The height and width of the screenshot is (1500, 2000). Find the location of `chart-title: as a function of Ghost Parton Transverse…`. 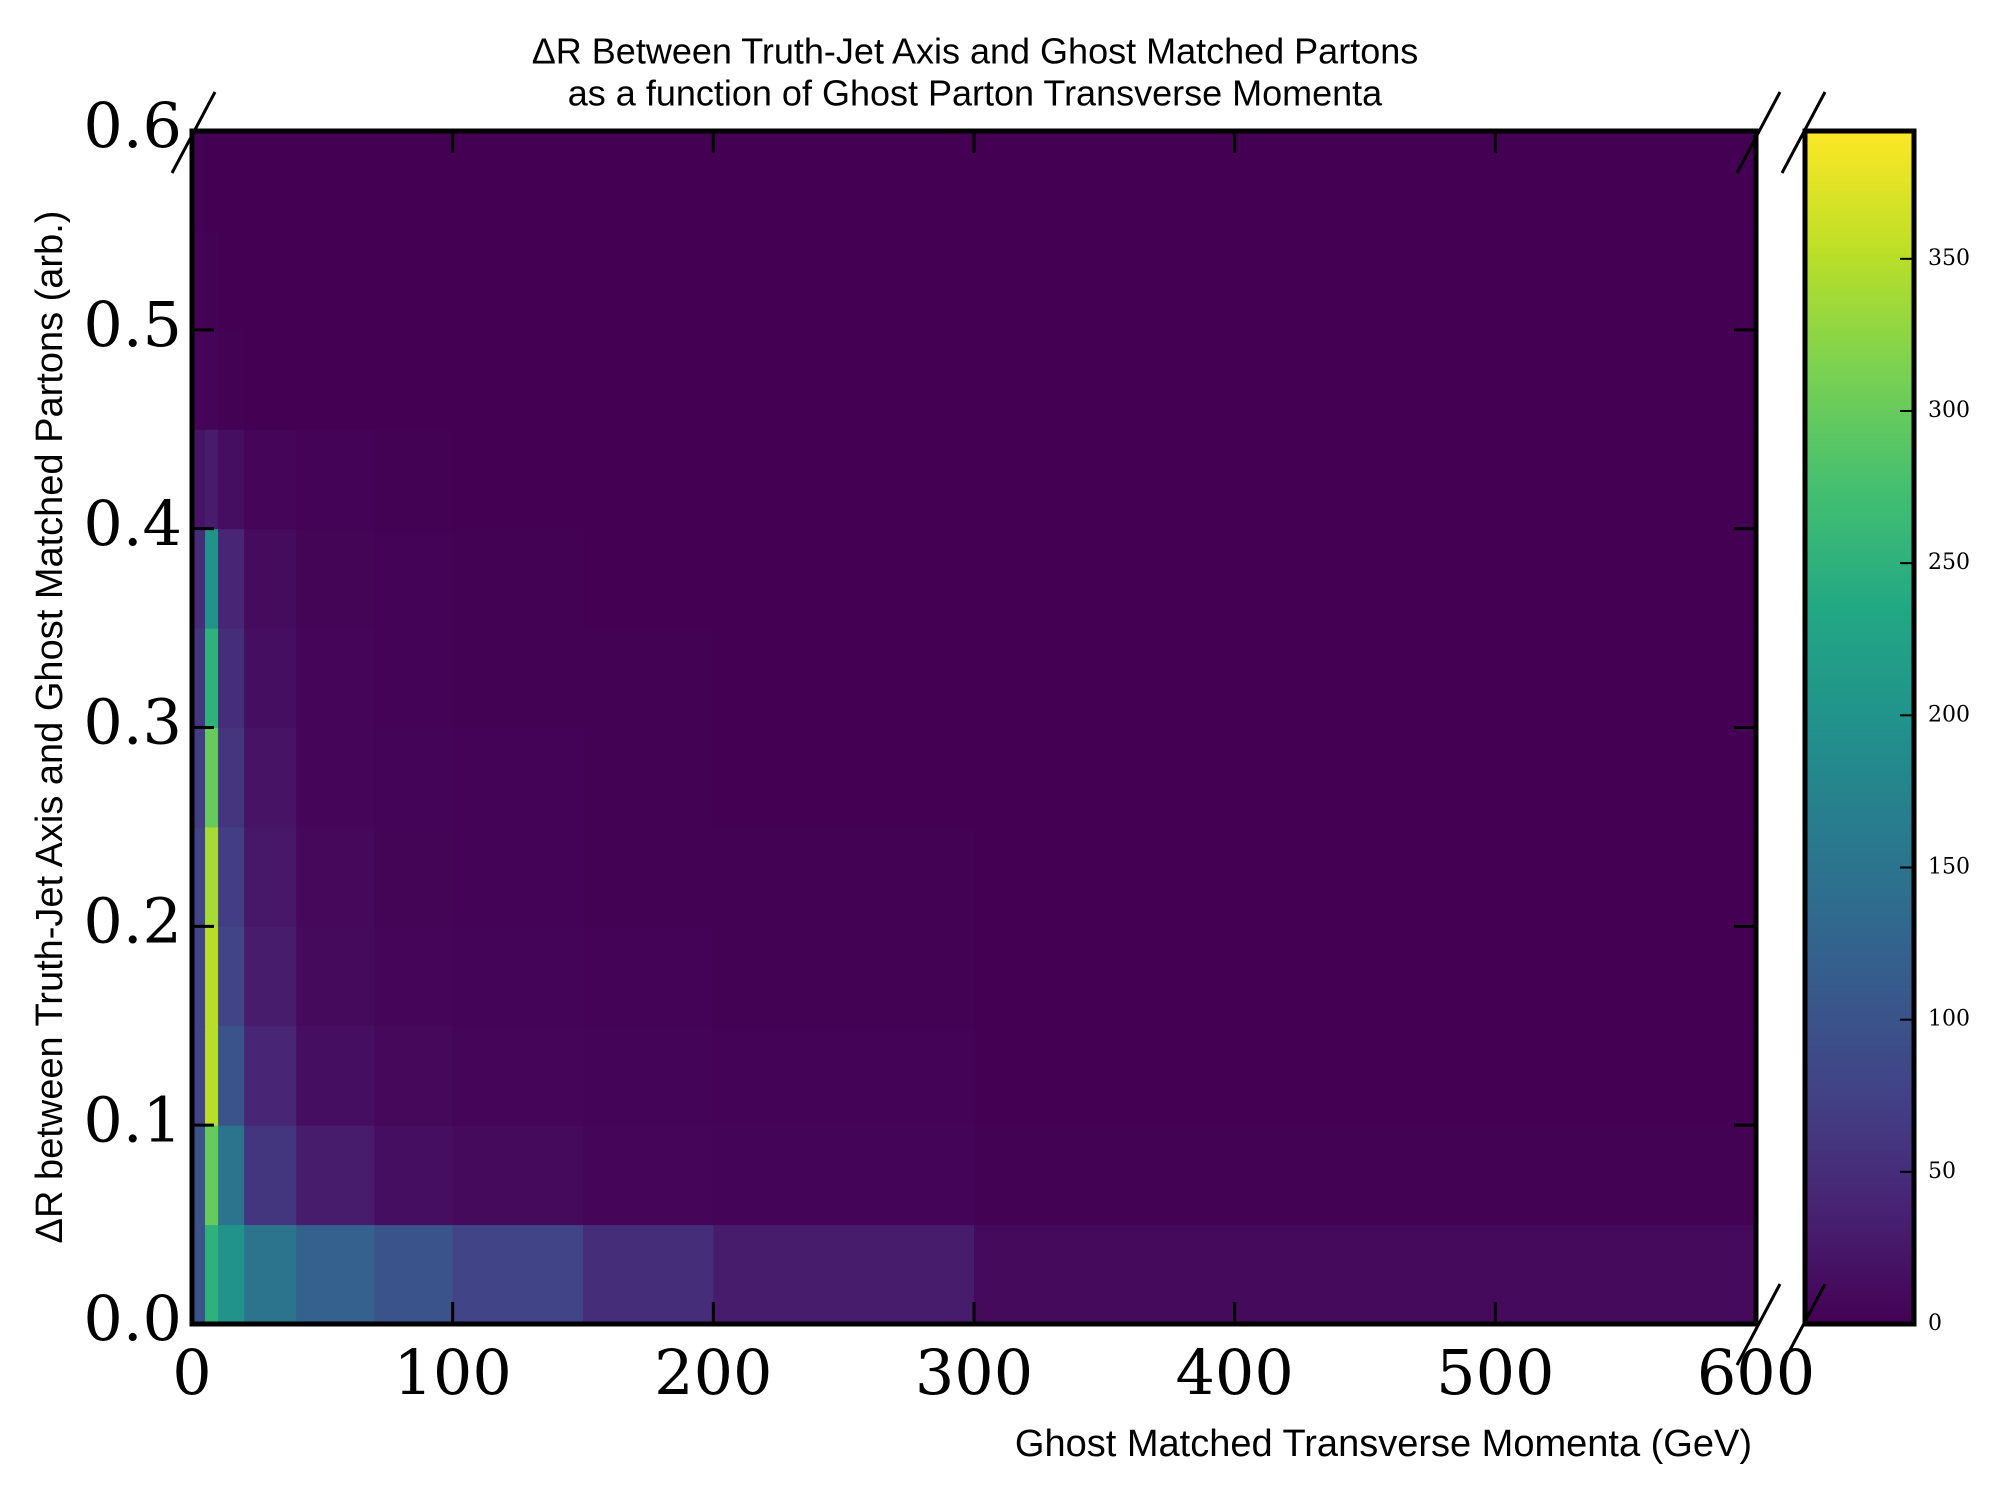

chart-title: as a function of Ghost Parton Transverse… is located at coordinates (975, 93).